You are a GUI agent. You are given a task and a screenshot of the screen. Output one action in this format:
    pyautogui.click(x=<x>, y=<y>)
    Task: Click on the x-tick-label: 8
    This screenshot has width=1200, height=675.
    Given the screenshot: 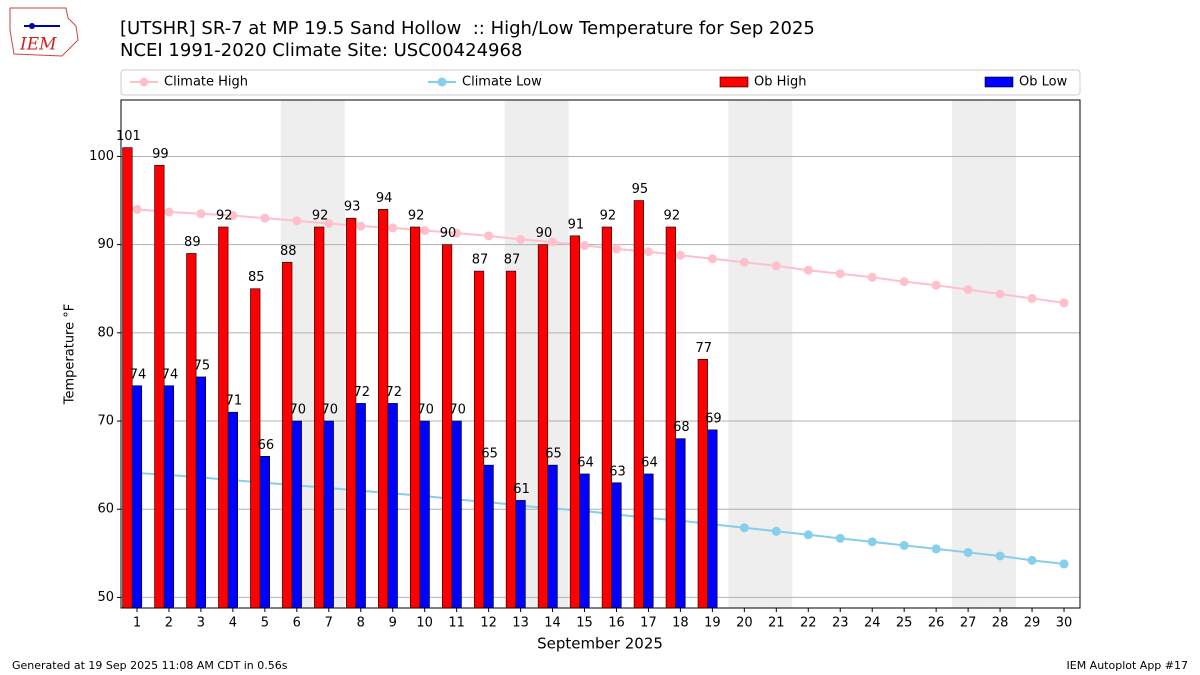 What is the action you would take?
    pyautogui.click(x=361, y=623)
    